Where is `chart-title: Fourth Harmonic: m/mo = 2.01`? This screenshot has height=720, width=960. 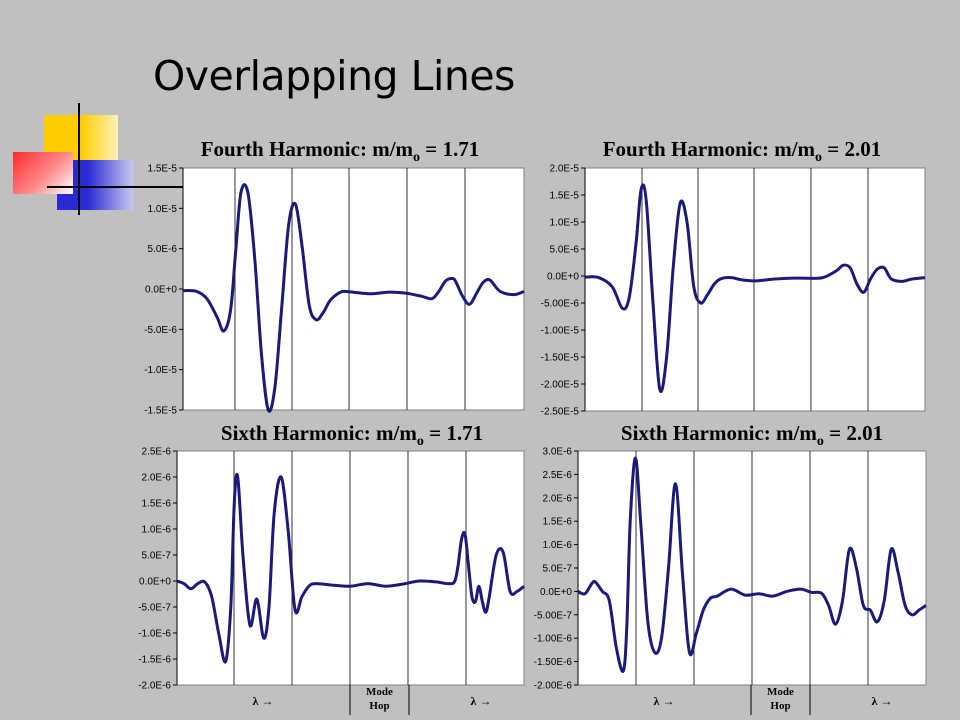 chart-title: Fourth Harmonic: m/mo = 2.01 is located at coordinates (742, 151).